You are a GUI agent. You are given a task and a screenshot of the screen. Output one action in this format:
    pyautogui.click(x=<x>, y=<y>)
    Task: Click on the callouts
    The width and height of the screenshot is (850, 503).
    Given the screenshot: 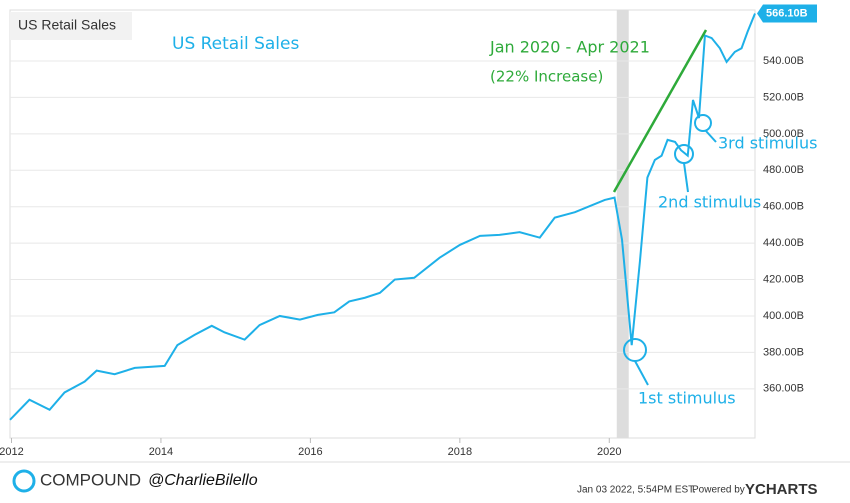 What is the action you would take?
    pyautogui.click(x=670, y=250)
    